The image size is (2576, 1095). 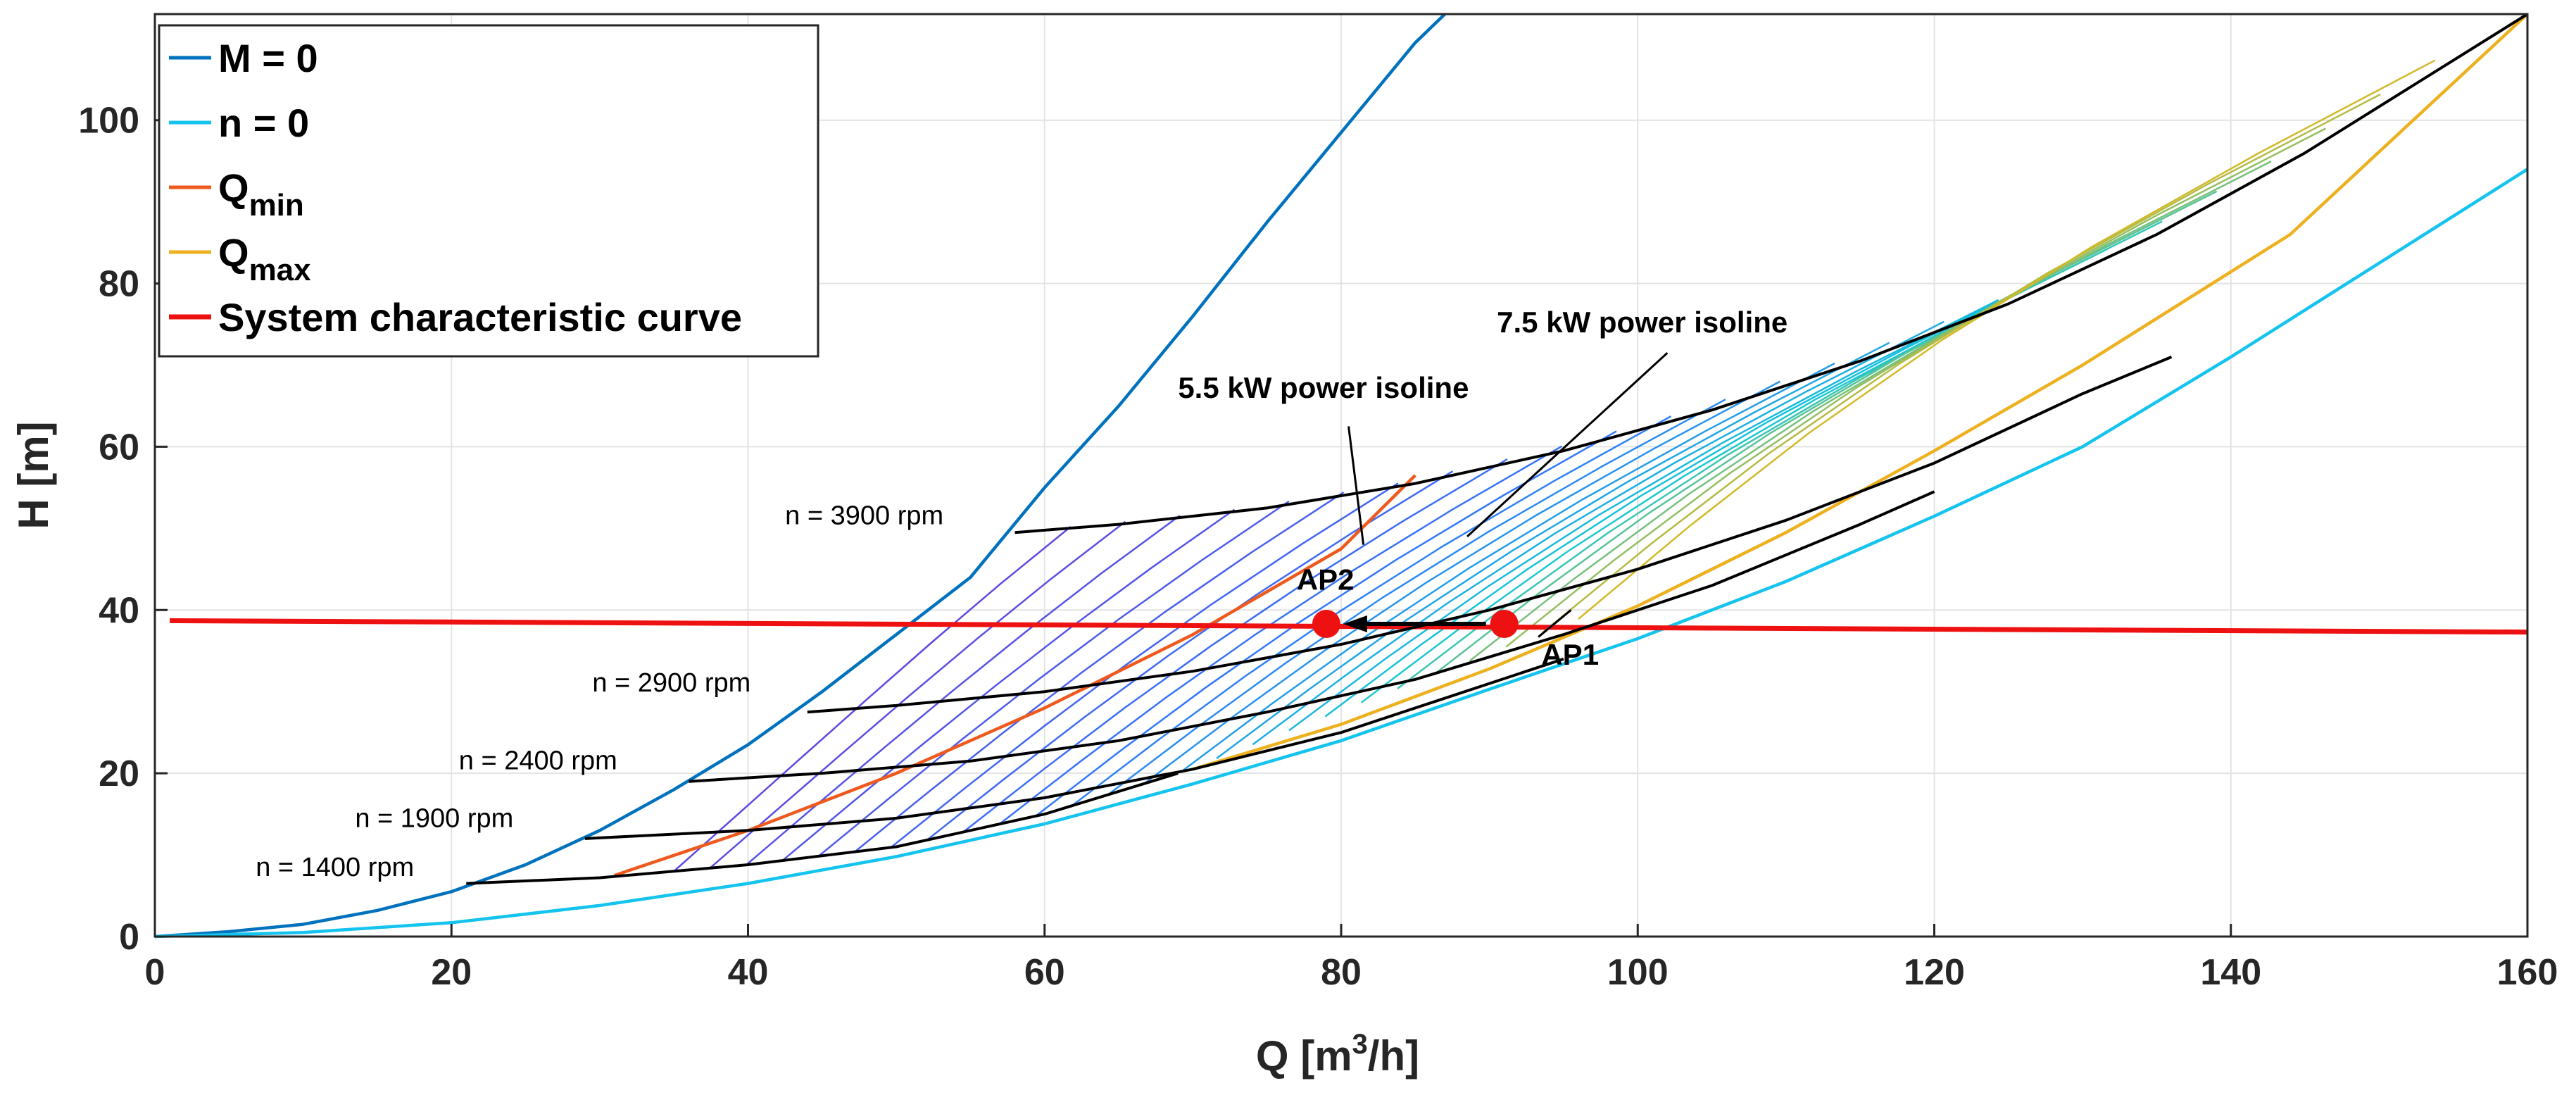 What do you see at coordinates (108, 121) in the screenshot?
I see `y-tick-label: 100` at bounding box center [108, 121].